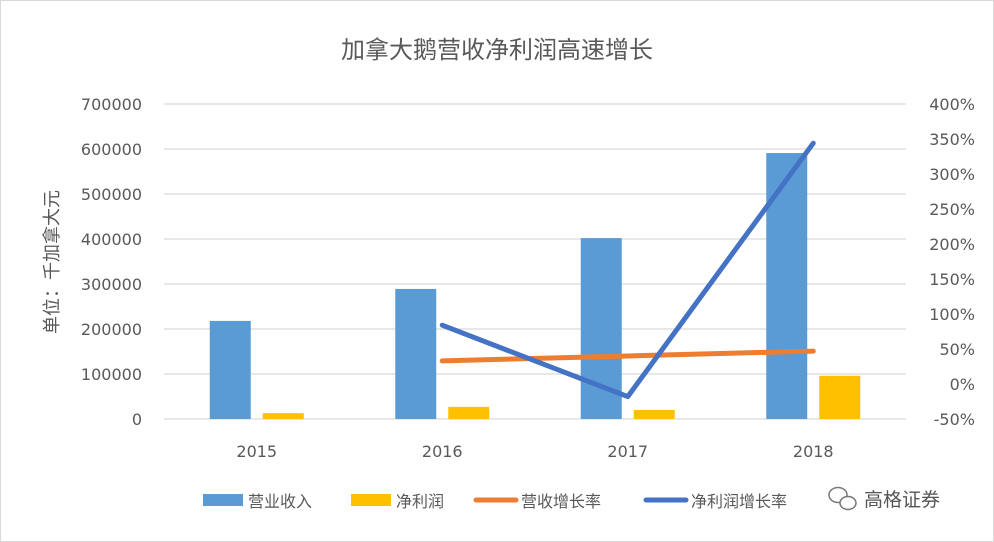  I want to click on y-tick-label: 700000, so click(111, 104).